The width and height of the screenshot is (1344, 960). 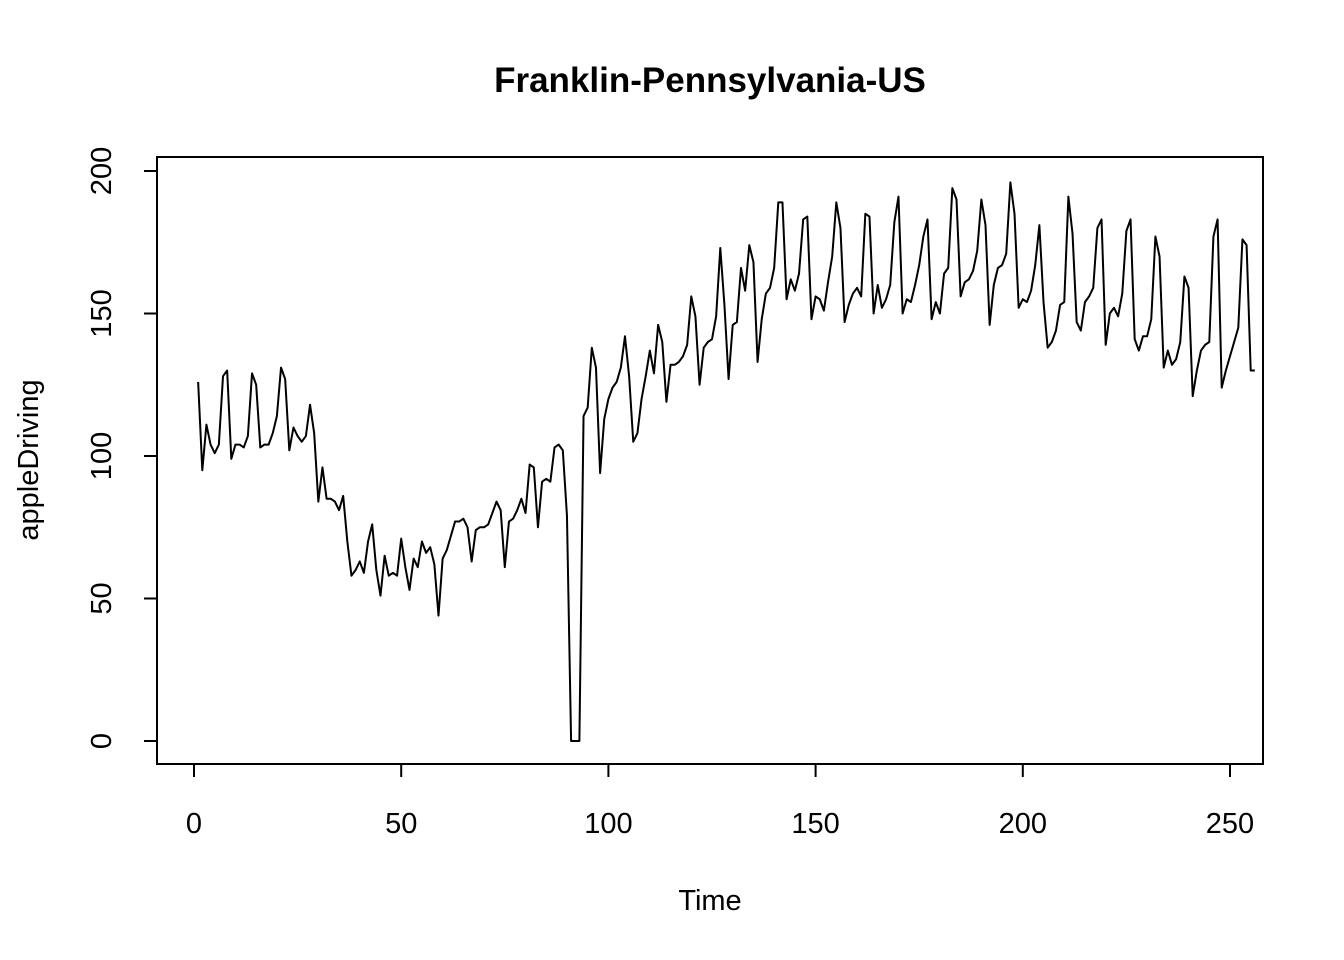 I want to click on x-tick-label: 50, so click(x=401, y=824).